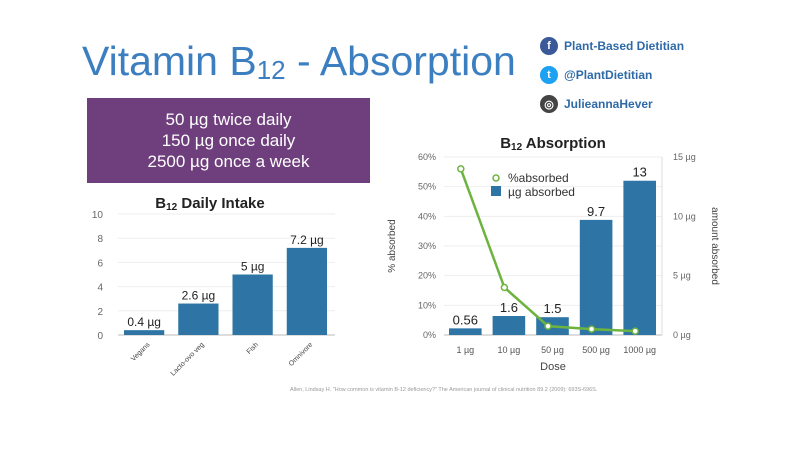 Image resolution: width=800 pixels, height=450 pixels. I want to click on data-label: 0.56, so click(465, 319).